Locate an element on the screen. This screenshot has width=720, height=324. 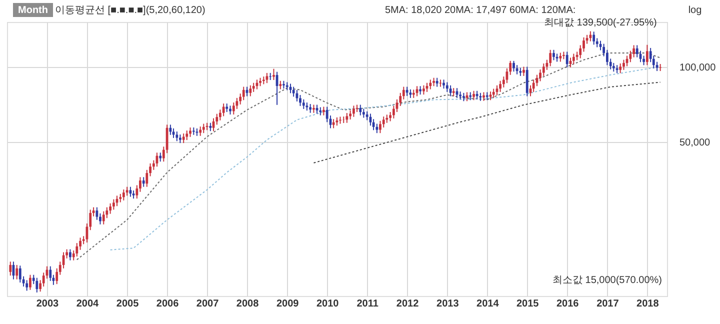
text: 이동평균선 [■.■.■.■](5,20,60,120) is located at coordinates (130, 10).